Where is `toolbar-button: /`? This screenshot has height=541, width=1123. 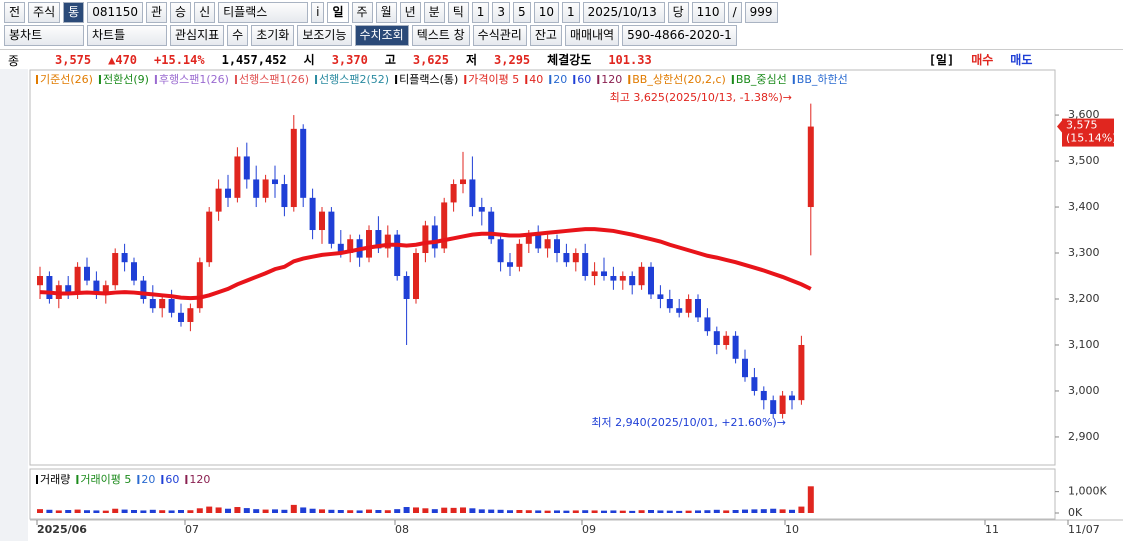 toolbar-button: / is located at coordinates (734, 12).